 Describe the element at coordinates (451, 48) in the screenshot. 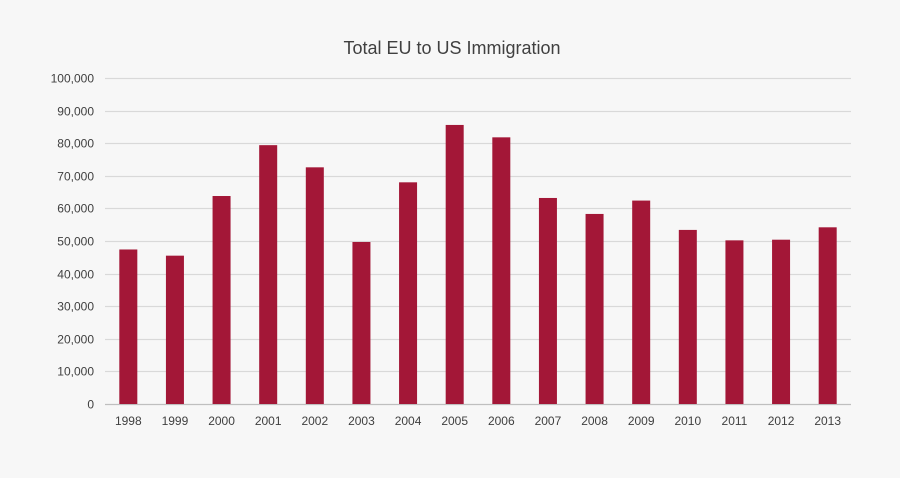

I see `chart-title: Total EU to US Immigration` at that location.